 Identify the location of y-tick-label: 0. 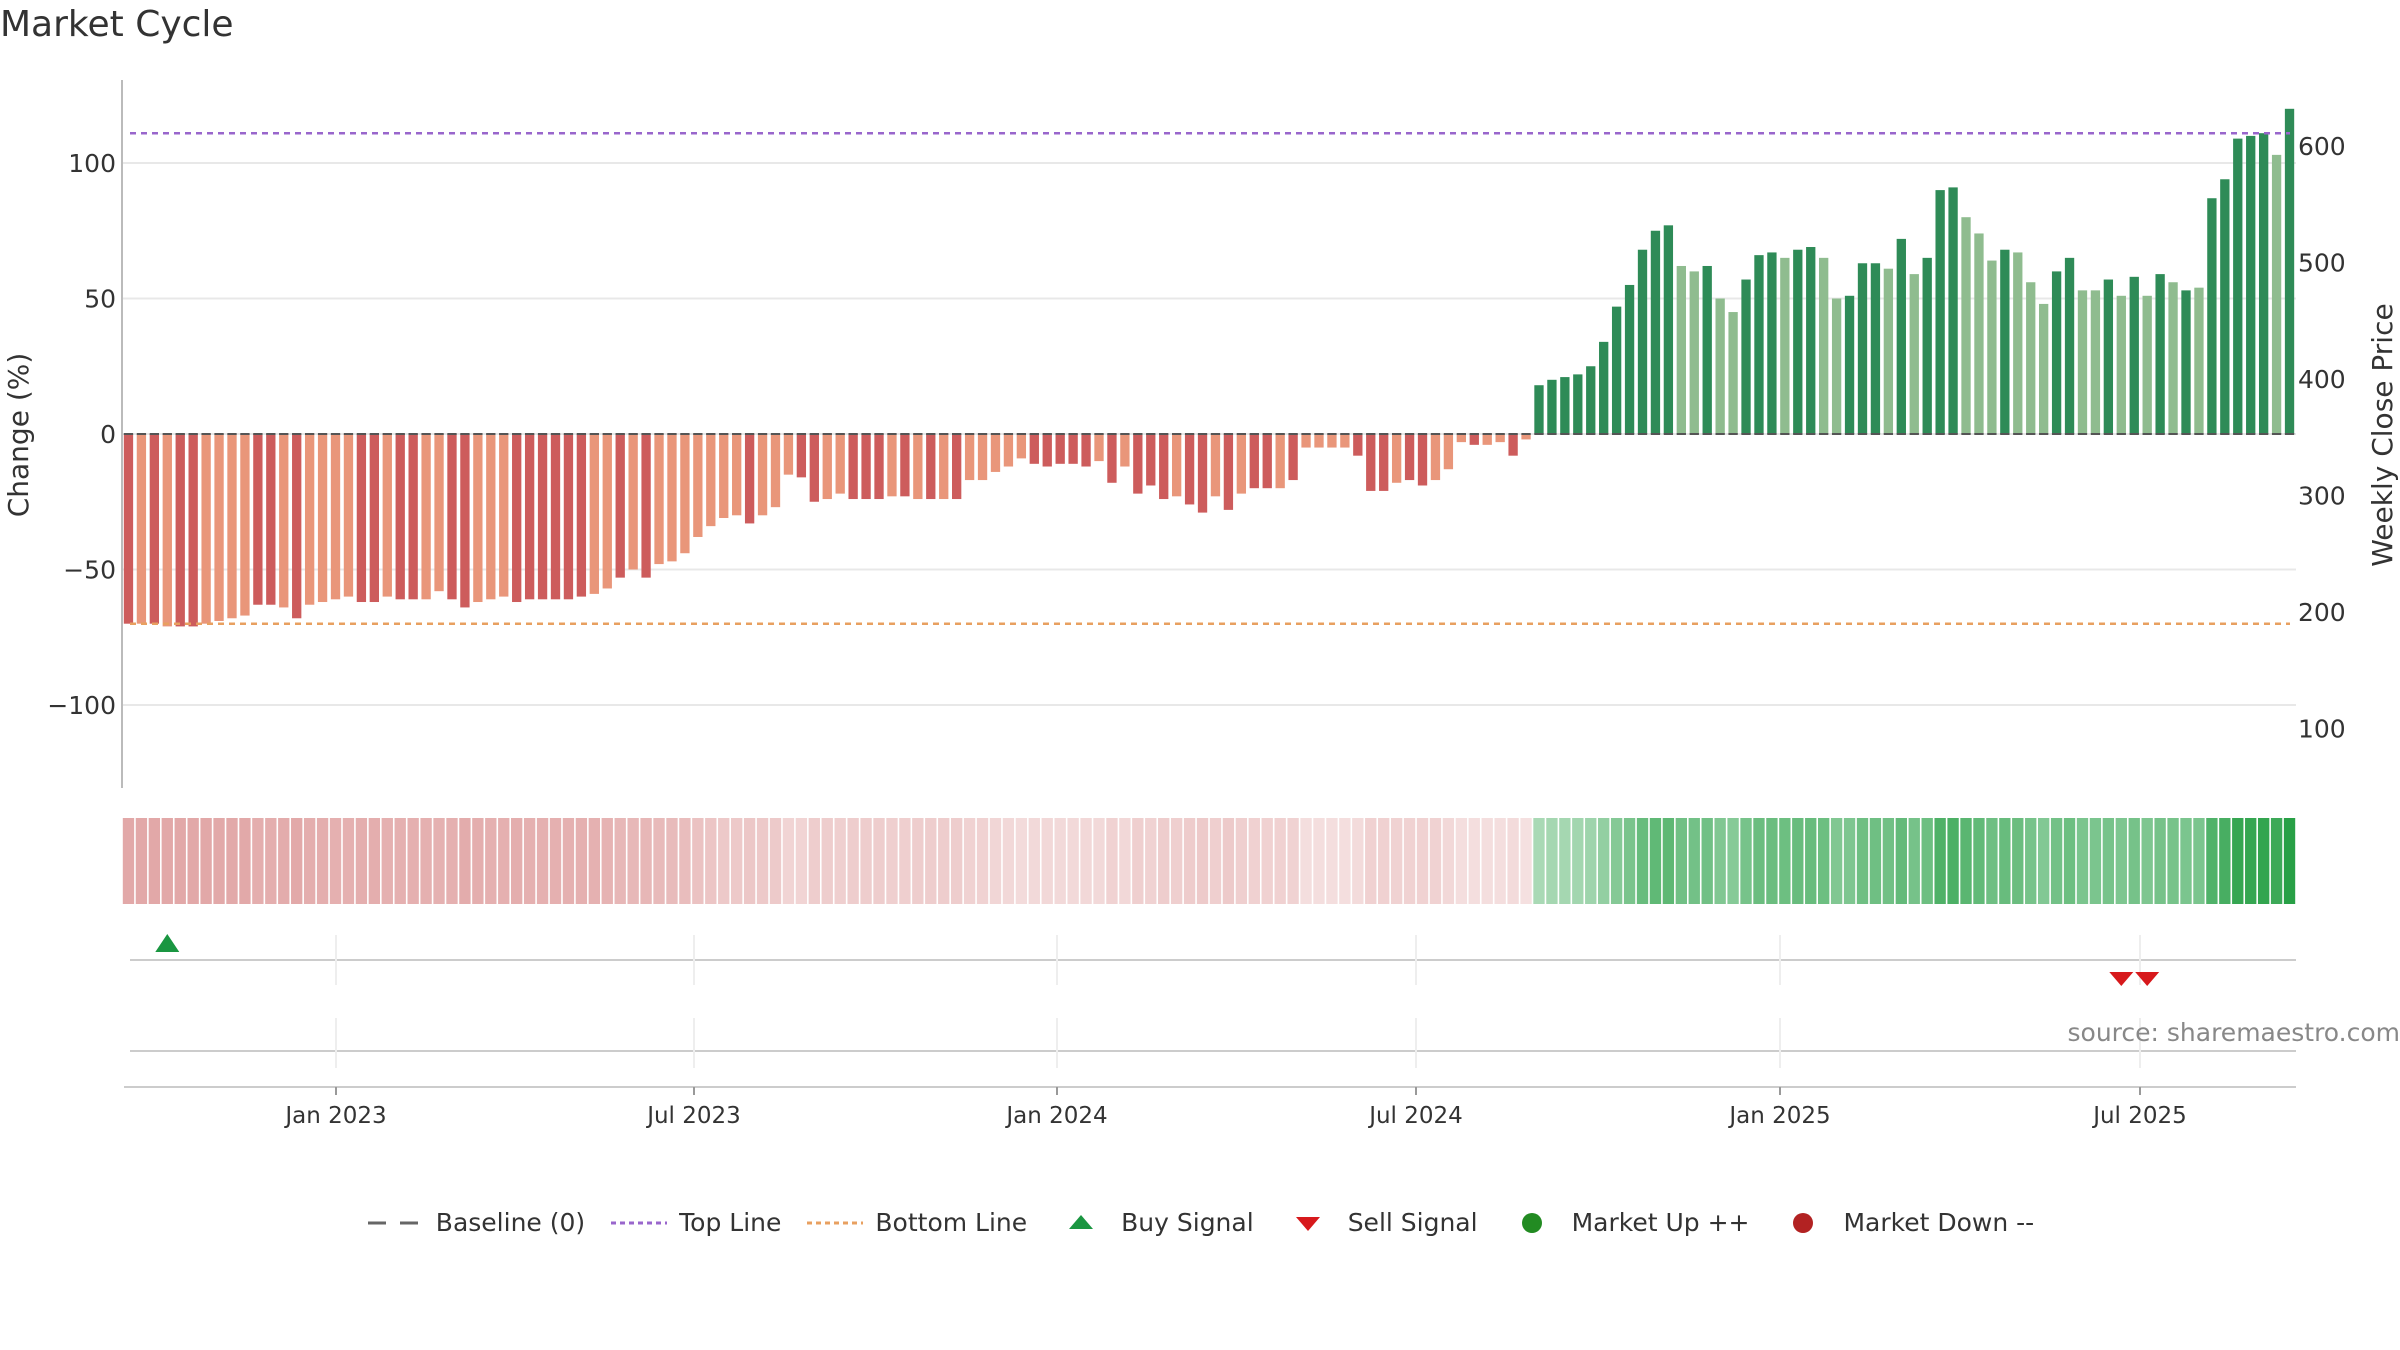
(108, 434).